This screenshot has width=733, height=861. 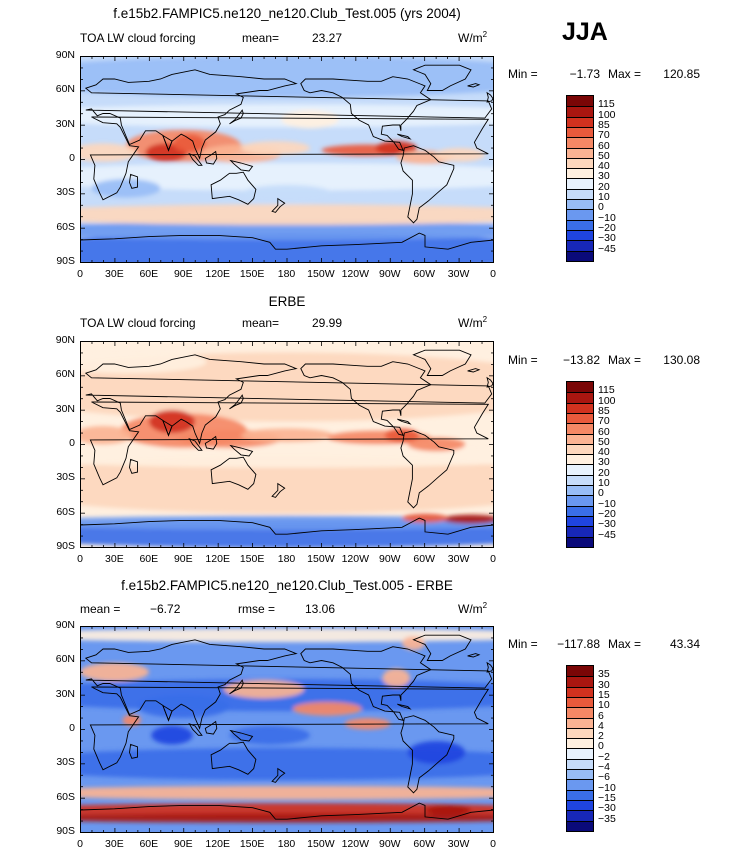 What do you see at coordinates (604, 124) in the screenshot?
I see `colorbar-label: 85` at bounding box center [604, 124].